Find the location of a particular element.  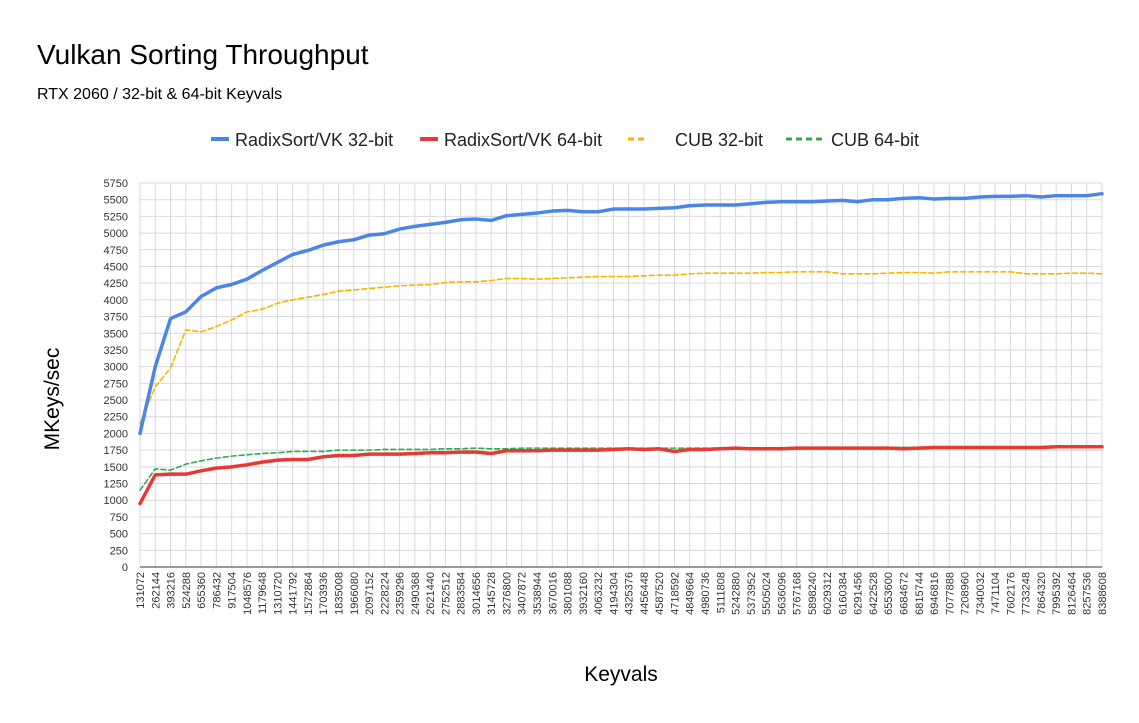

x-tick-label: 1572864 is located at coordinates (309, 593).